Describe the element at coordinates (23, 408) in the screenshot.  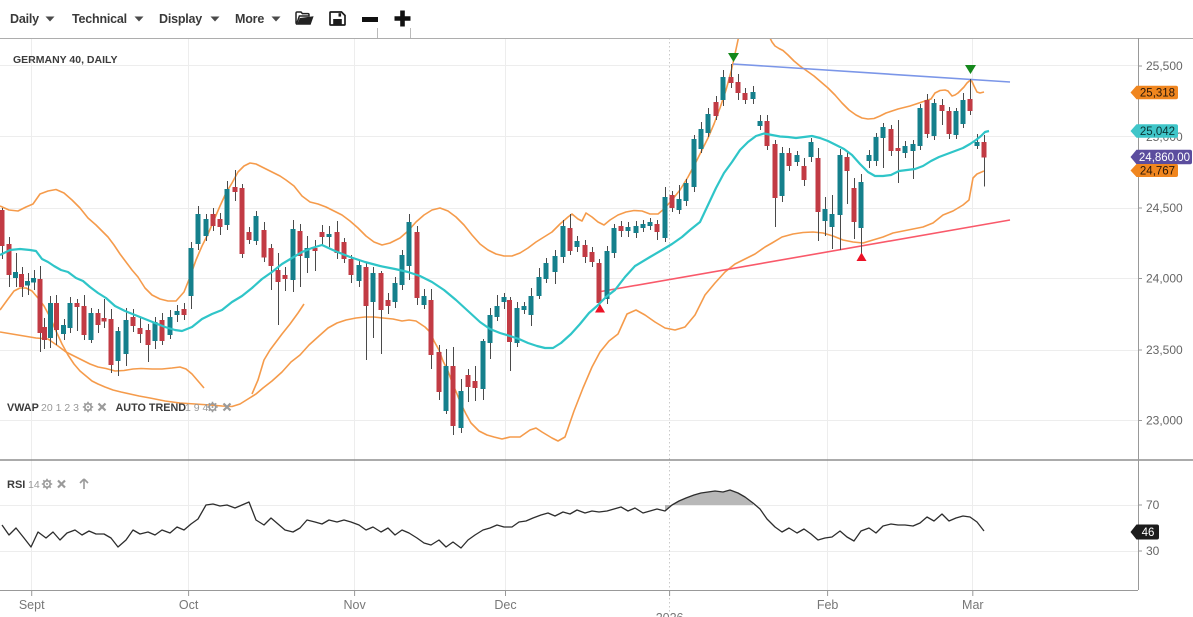
I see `svg-text: VWAP` at that location.